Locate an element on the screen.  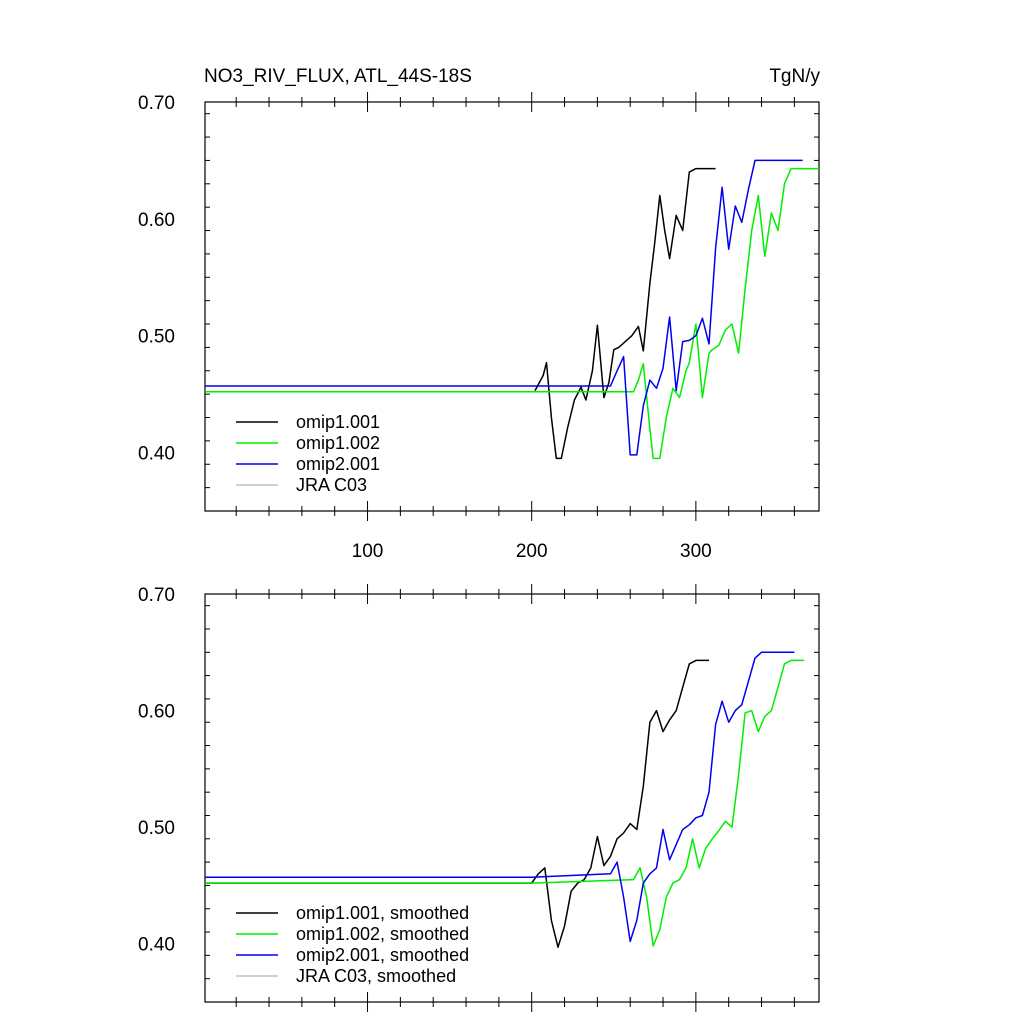
legend-label-omip2-001: omip2.001 is located at coordinates (338, 464).